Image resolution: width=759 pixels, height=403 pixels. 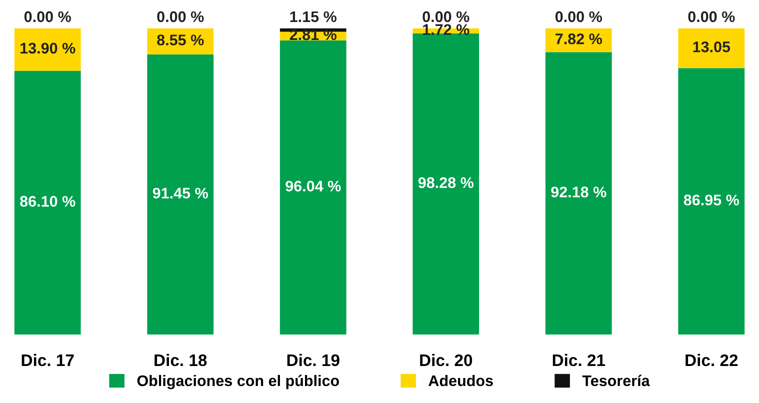 I want to click on data-label: 2.81 %, so click(x=313, y=34).